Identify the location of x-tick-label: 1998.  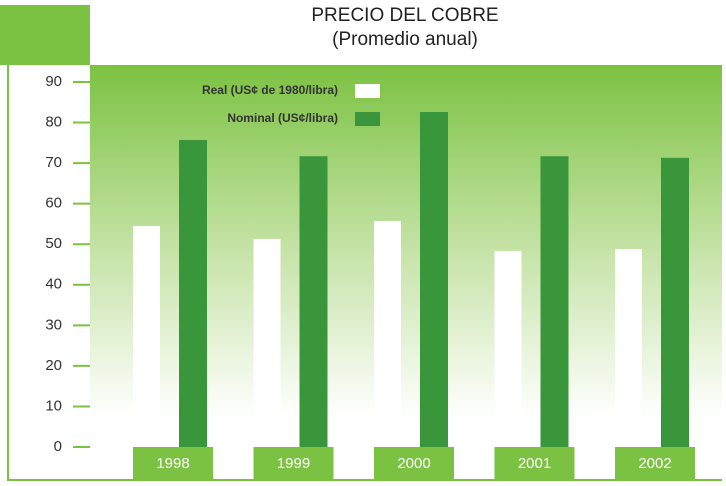
(172, 463).